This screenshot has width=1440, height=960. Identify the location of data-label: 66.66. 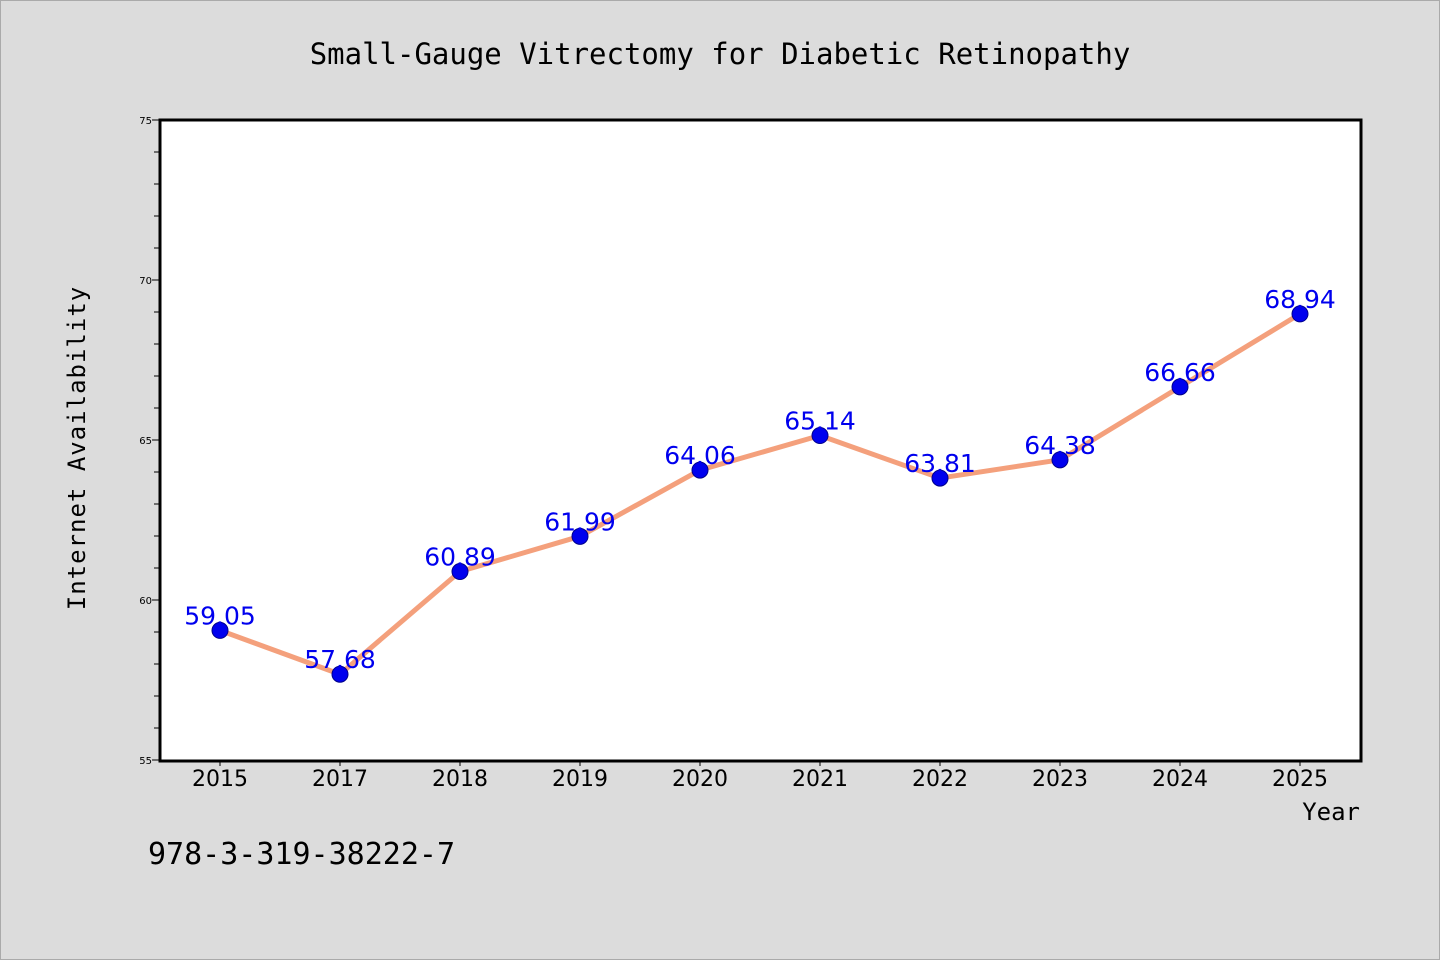
(1180, 372).